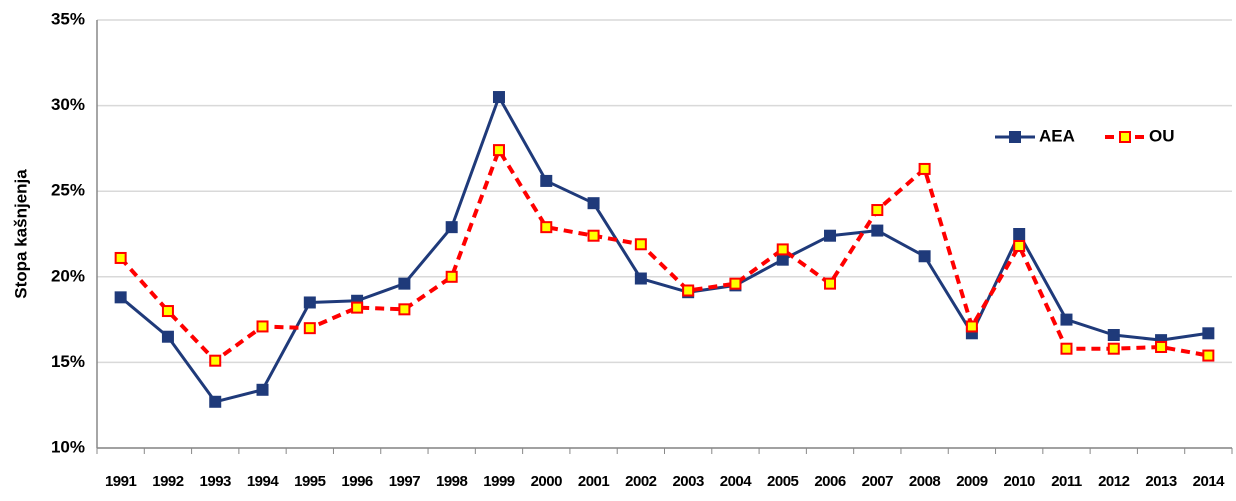 This screenshot has height=501, width=1236. What do you see at coordinates (1057, 135) in the screenshot?
I see `legend-label: AEA` at bounding box center [1057, 135].